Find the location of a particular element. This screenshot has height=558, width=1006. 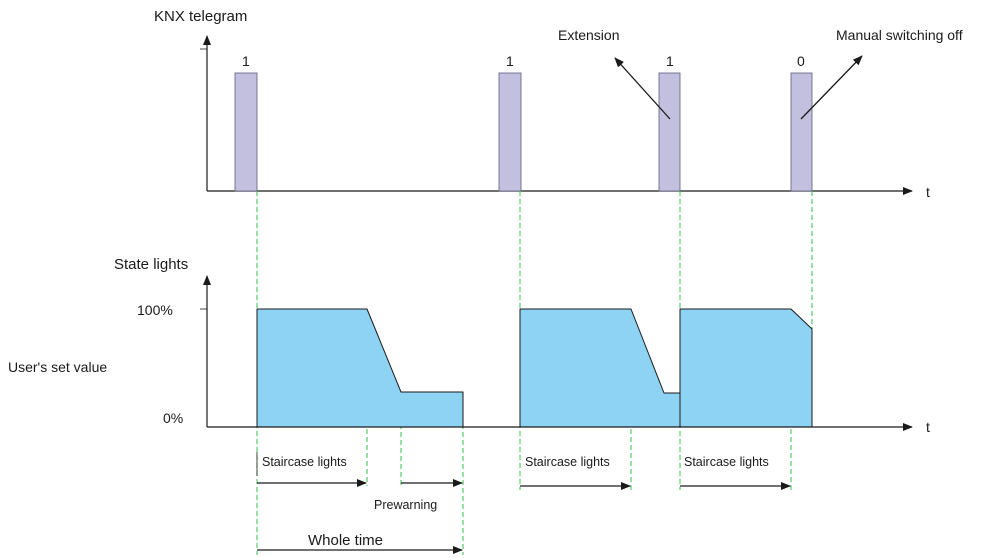

knx-telegram-title: KNX telegram is located at coordinates (200, 16).